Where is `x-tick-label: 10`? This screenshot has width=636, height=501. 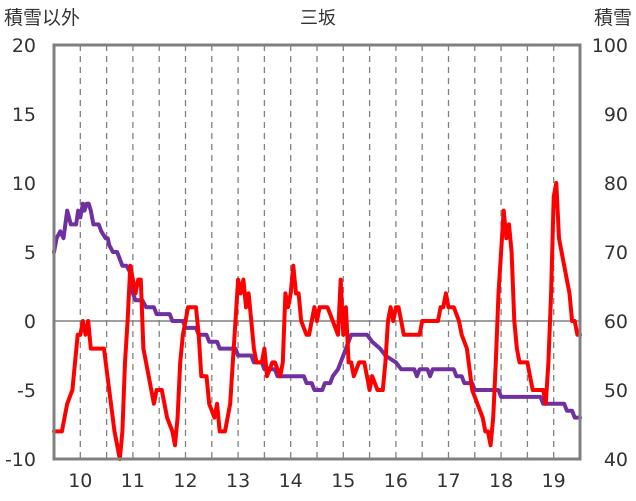
x-tick-label: 10 is located at coordinates (80, 481).